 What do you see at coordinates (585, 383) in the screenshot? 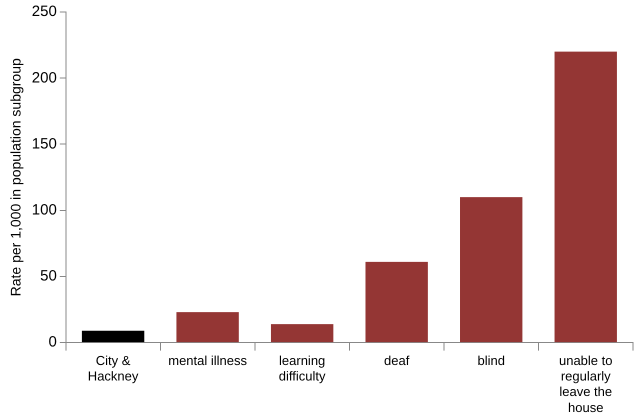
I see `x-tick-label: unable to regularly leave the house` at bounding box center [585, 383].